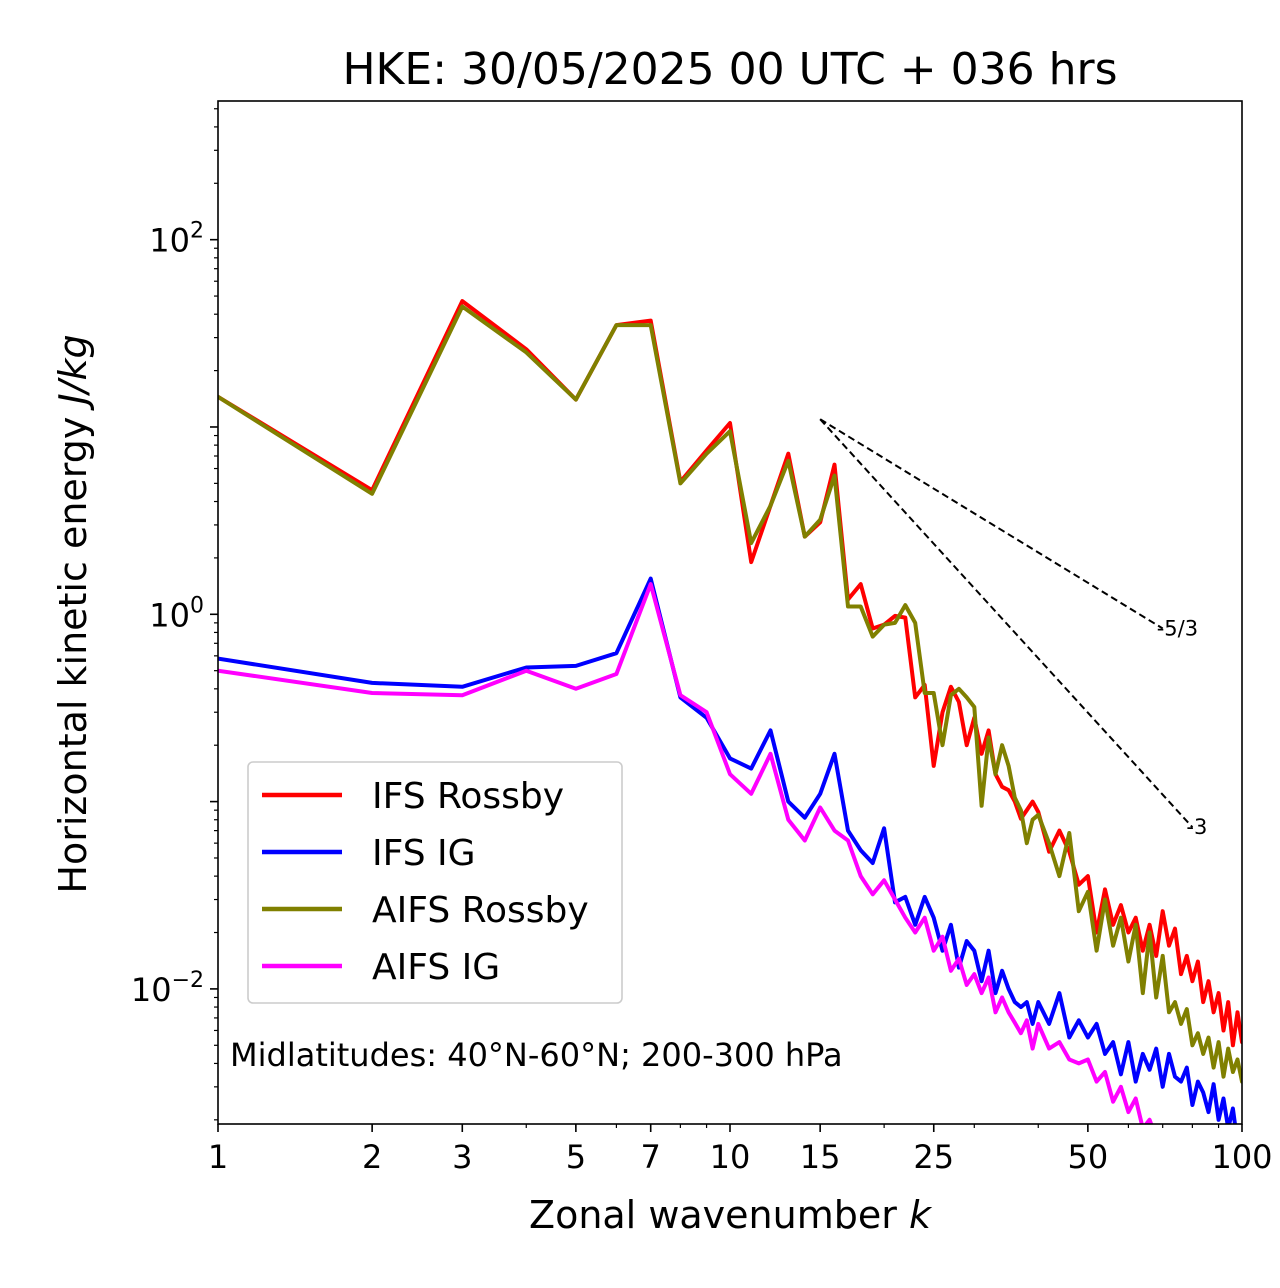  I want to click on x-tick-label: 5, so click(576, 1157).